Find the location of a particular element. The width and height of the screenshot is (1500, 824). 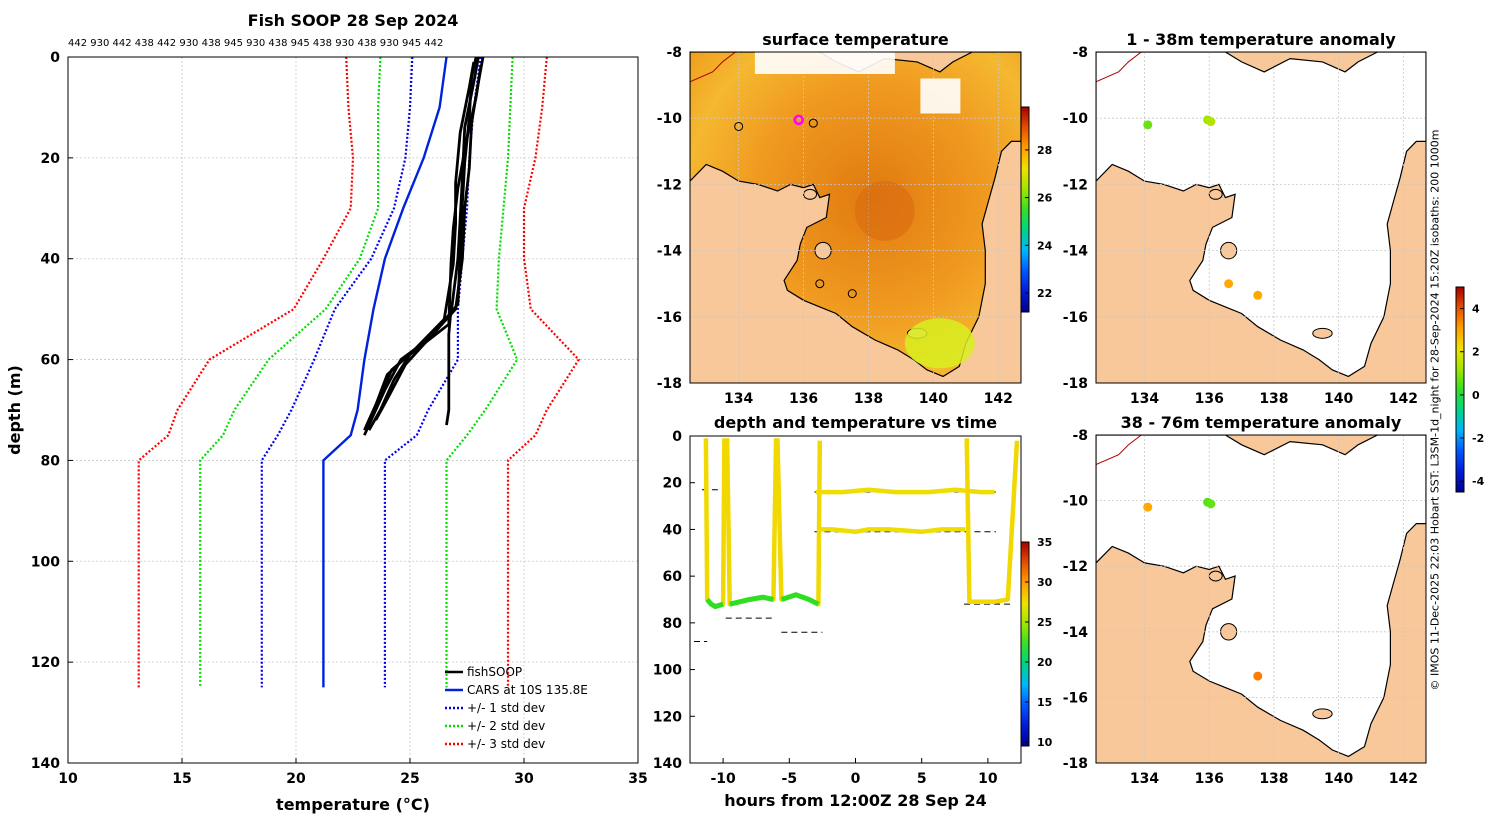

std_dev_3-lower-line is located at coordinates (246, 372).